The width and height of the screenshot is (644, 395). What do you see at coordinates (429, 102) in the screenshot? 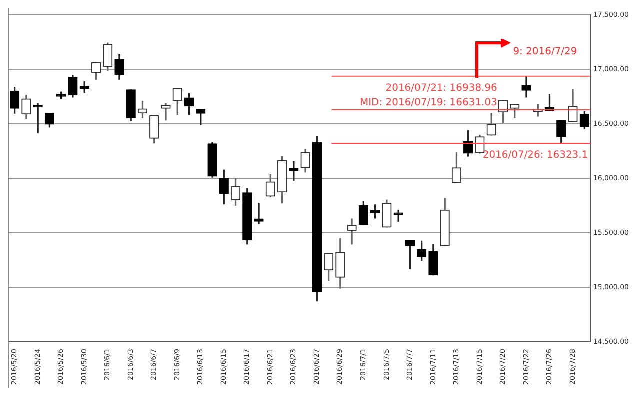
I see `ref-line-label: MID: 2016/07/19: 16631.03` at bounding box center [429, 102].